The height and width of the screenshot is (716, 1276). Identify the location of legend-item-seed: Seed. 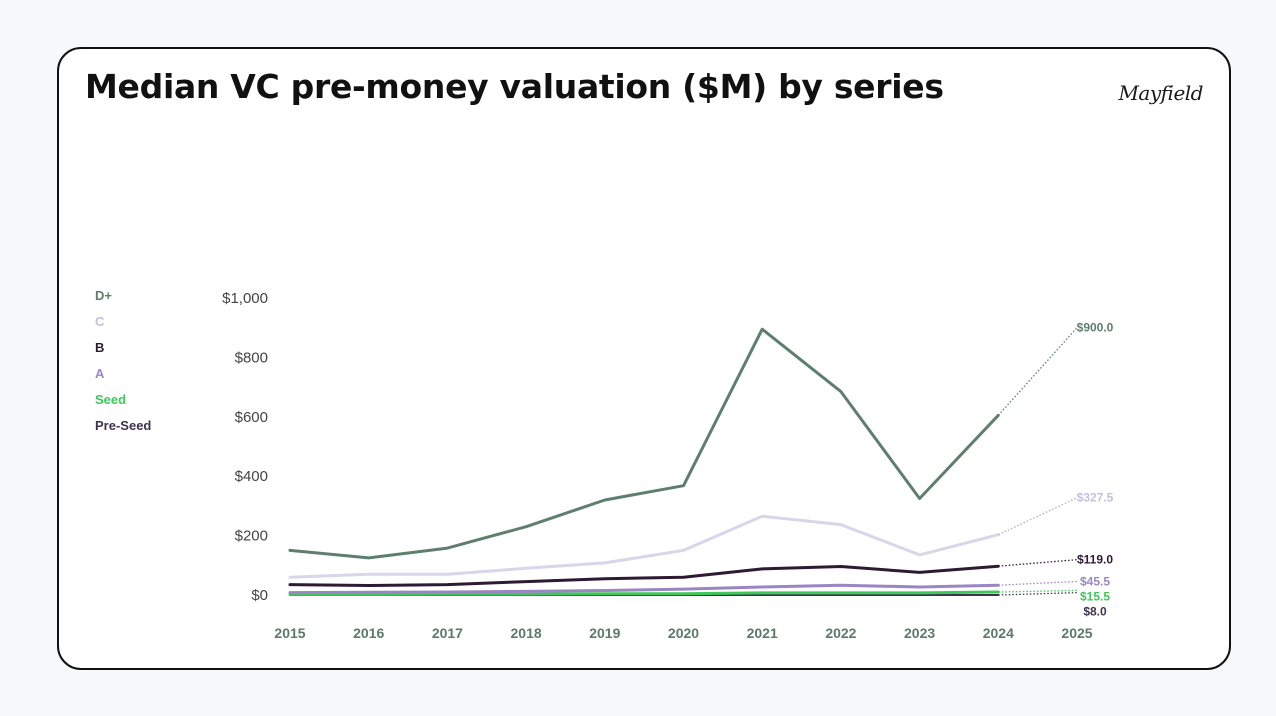
(111, 399).